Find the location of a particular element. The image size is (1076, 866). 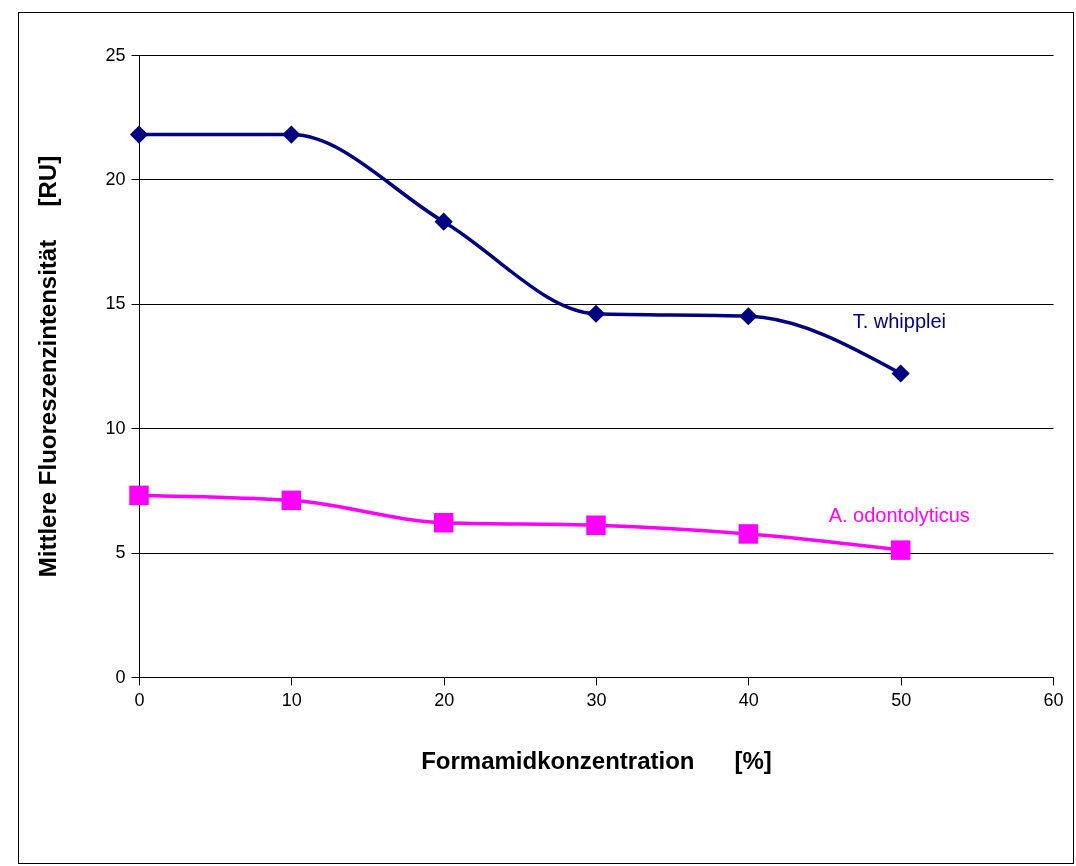

x-axis-title: Formamidkonzentration [%] is located at coordinates (596, 760).